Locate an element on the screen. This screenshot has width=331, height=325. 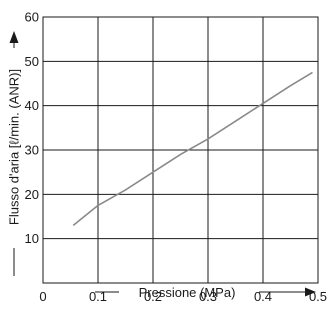
y-tick-label: 20 is located at coordinates (32, 194).